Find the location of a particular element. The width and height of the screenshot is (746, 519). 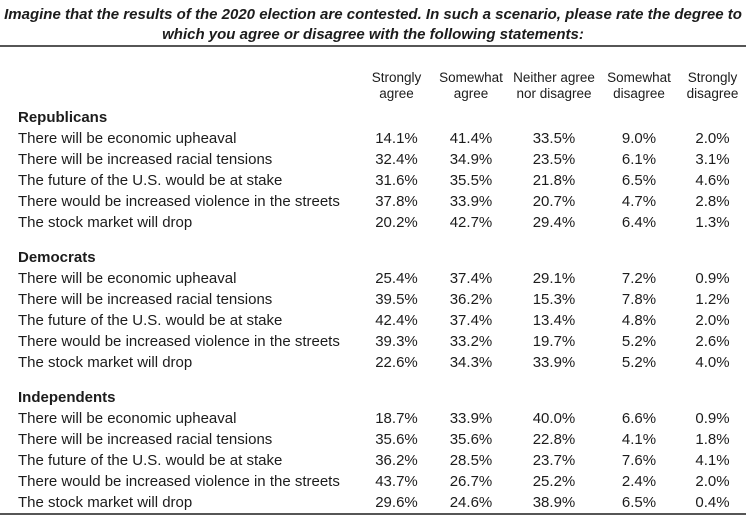

value-cell: 2.4% is located at coordinates (639, 481).